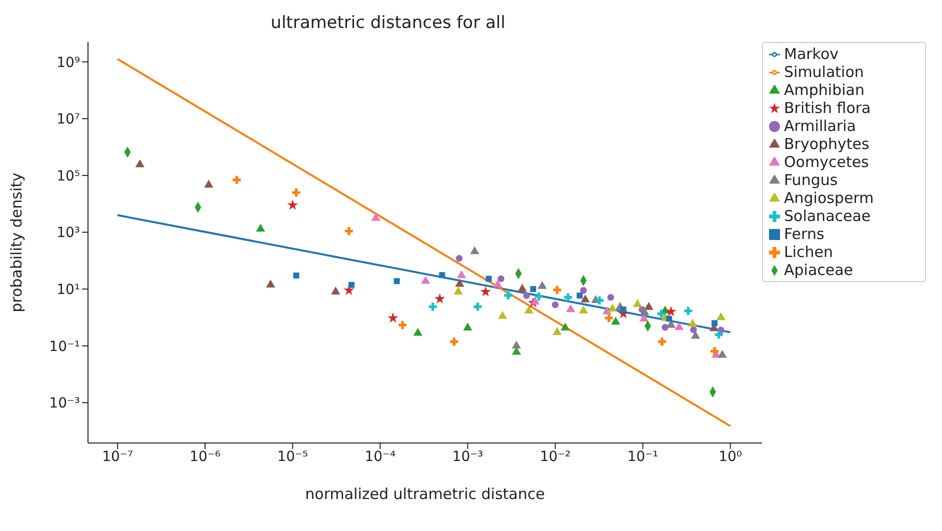  I want to click on y-tick-label: 10⁻¹, so click(64, 346).